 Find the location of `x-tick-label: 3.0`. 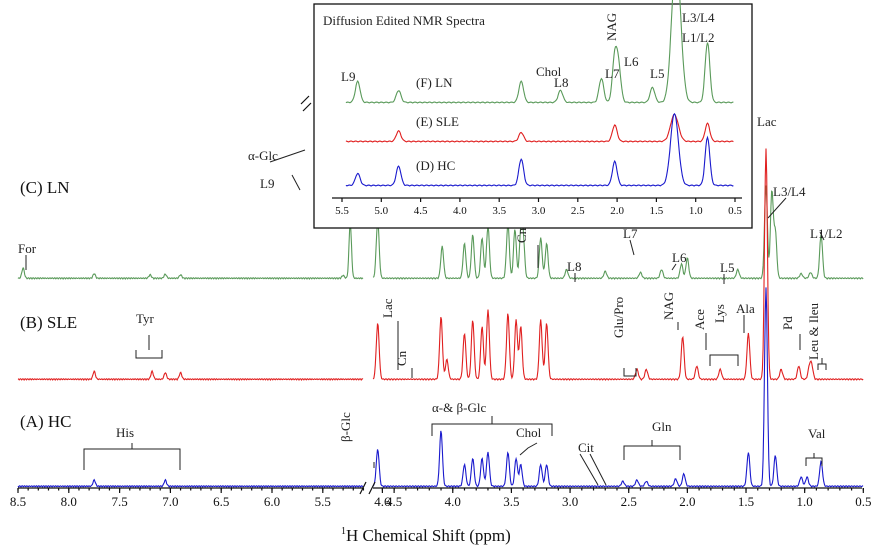

x-tick-label: 3.0 is located at coordinates (570, 501).